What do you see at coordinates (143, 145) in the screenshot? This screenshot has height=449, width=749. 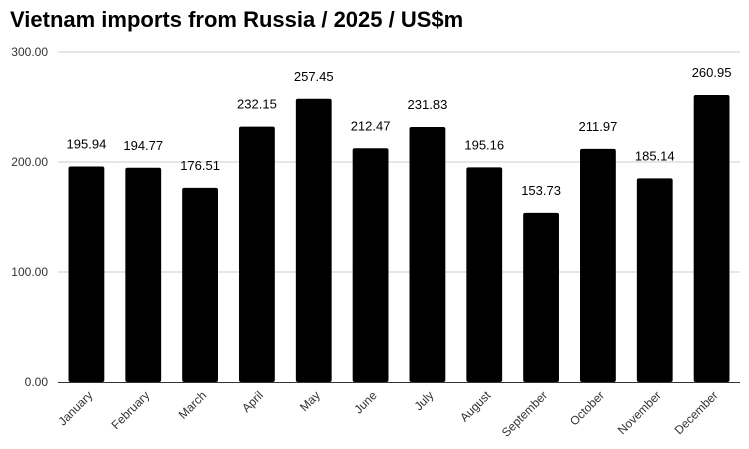 I see `data-label: 194.77` at bounding box center [143, 145].